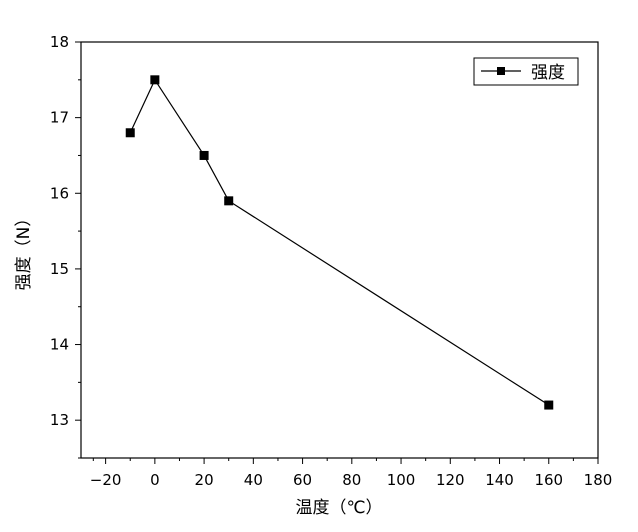 The height and width of the screenshot is (532, 638). Describe the element at coordinates (548, 480) in the screenshot. I see `x-tick-label: 160` at that location.